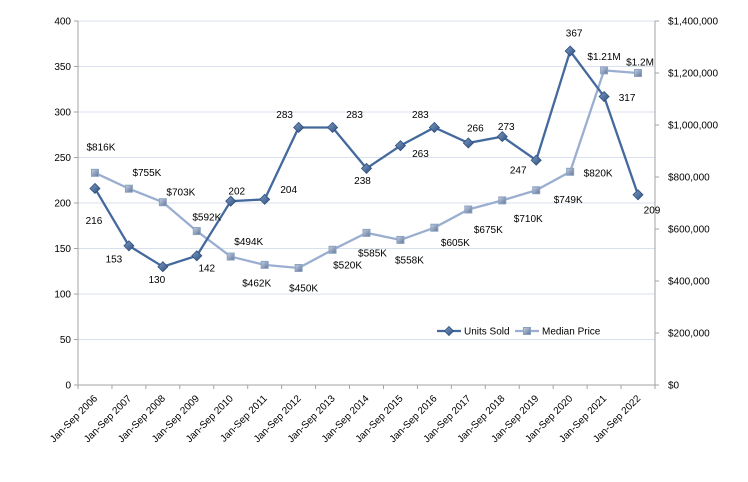 This screenshot has height=482, width=748. Describe the element at coordinates (146, 173) in the screenshot. I see `median-price-data-label: $755K` at that location.